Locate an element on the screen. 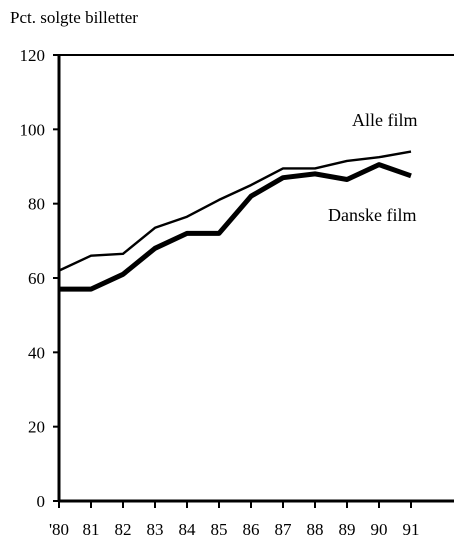 This screenshot has width=454, height=540. y-axis-title: Pct. solgte billetter is located at coordinates (74, 17).